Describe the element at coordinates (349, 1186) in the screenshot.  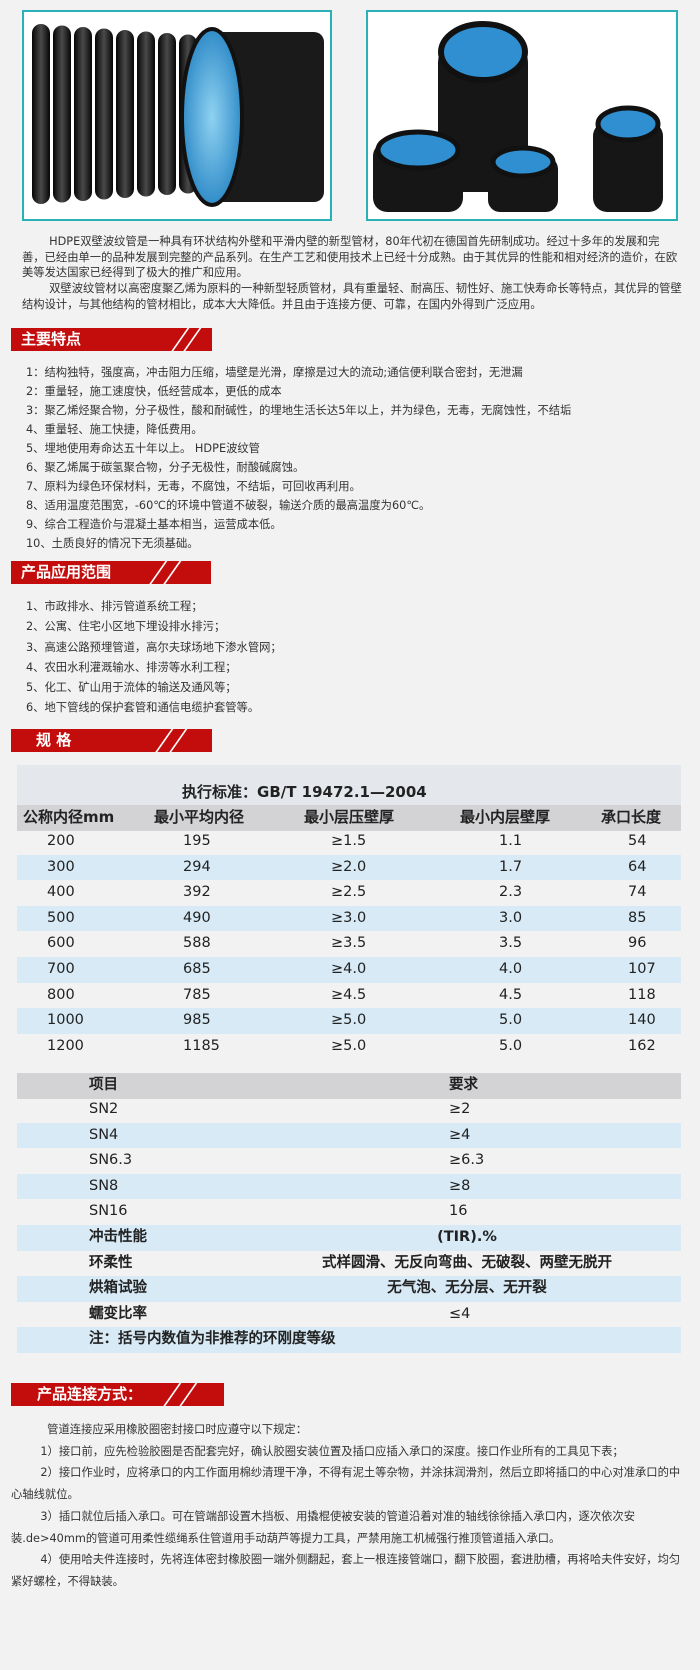
I see `requirement-row: SN8 ≥8` at that location.